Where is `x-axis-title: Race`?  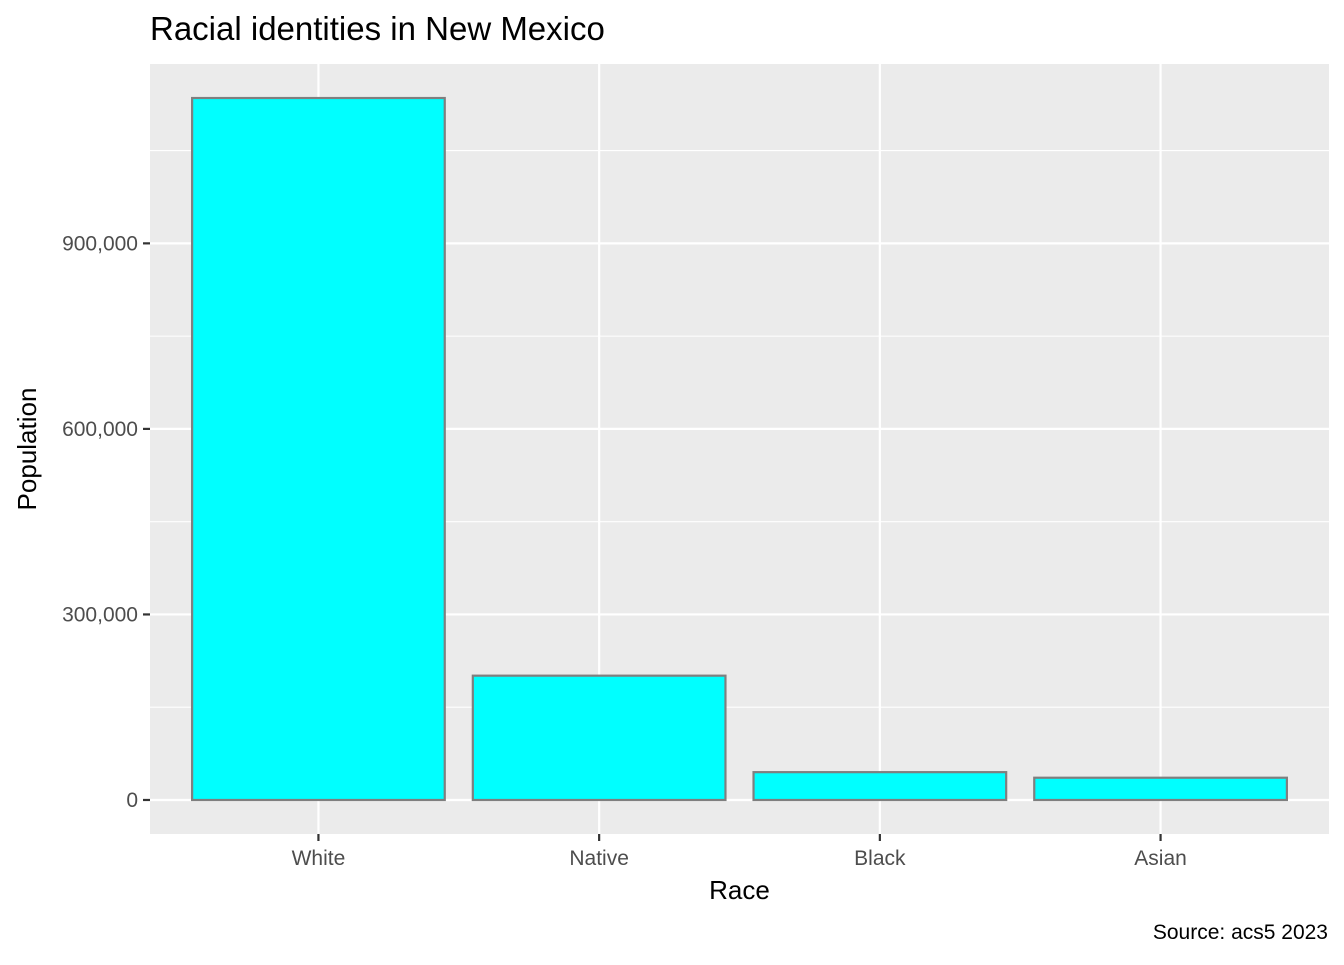
x-axis-title: Race is located at coordinates (739, 890).